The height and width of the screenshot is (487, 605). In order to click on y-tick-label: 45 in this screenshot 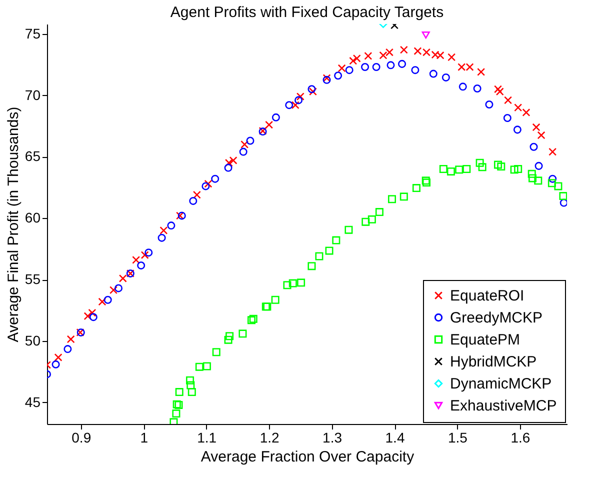, I will do `click(32, 402)`.